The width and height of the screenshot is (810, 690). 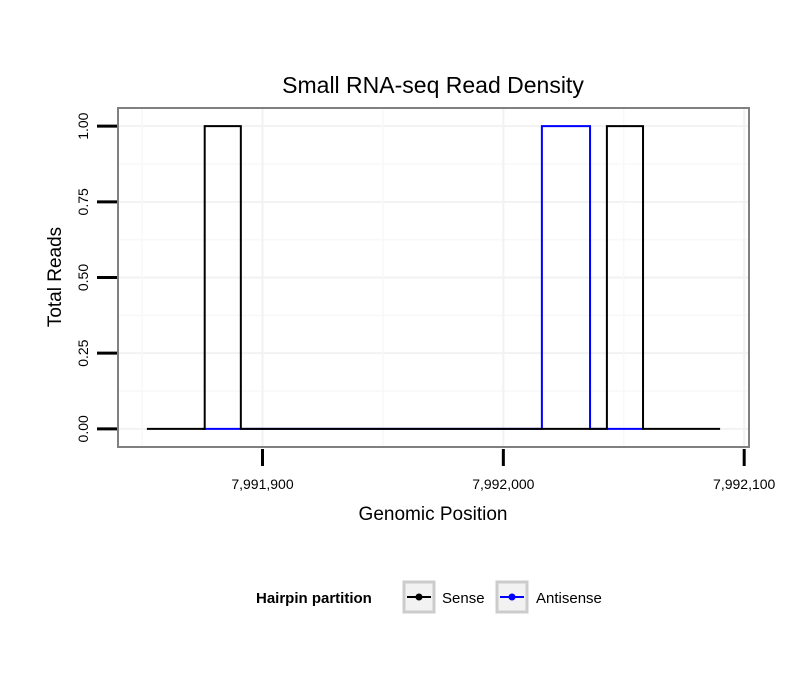 I want to click on legend-label-sense: Sense, so click(x=463, y=598).